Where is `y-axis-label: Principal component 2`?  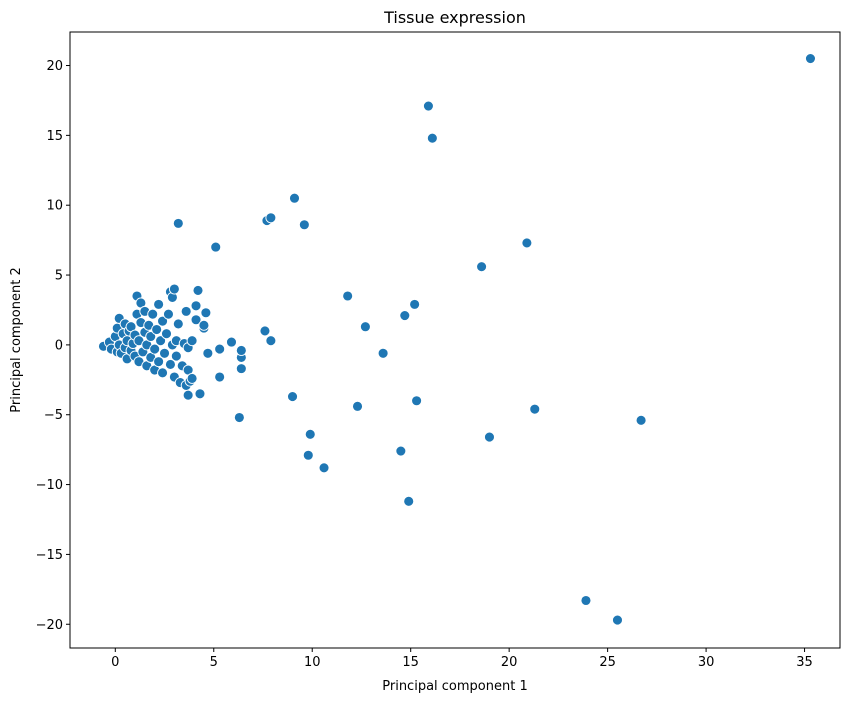
y-axis-label: Principal component 2 is located at coordinates (16, 339).